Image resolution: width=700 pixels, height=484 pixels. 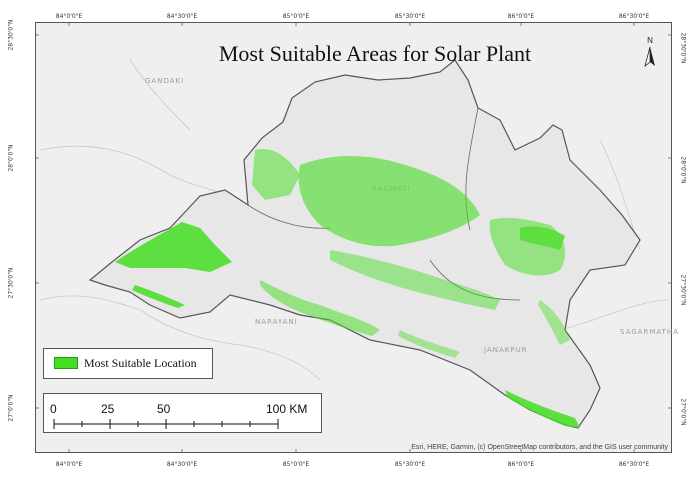 What do you see at coordinates (506, 350) in the screenshot?
I see `region-label: JANAKPUR` at bounding box center [506, 350].